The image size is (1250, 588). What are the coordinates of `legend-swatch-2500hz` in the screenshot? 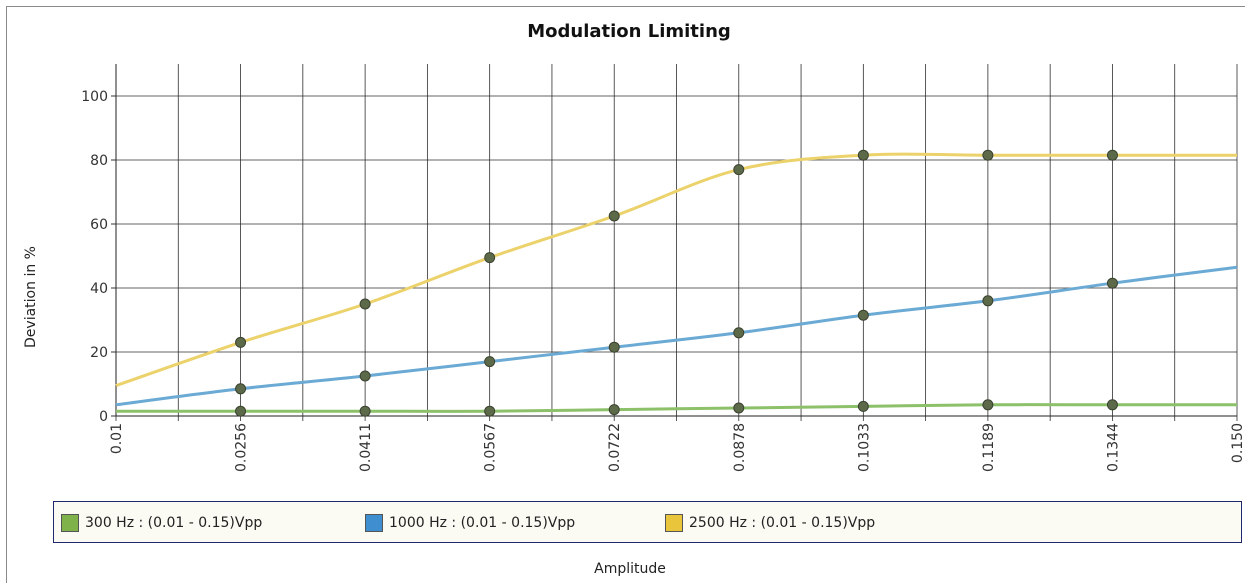 It's located at (674, 523).